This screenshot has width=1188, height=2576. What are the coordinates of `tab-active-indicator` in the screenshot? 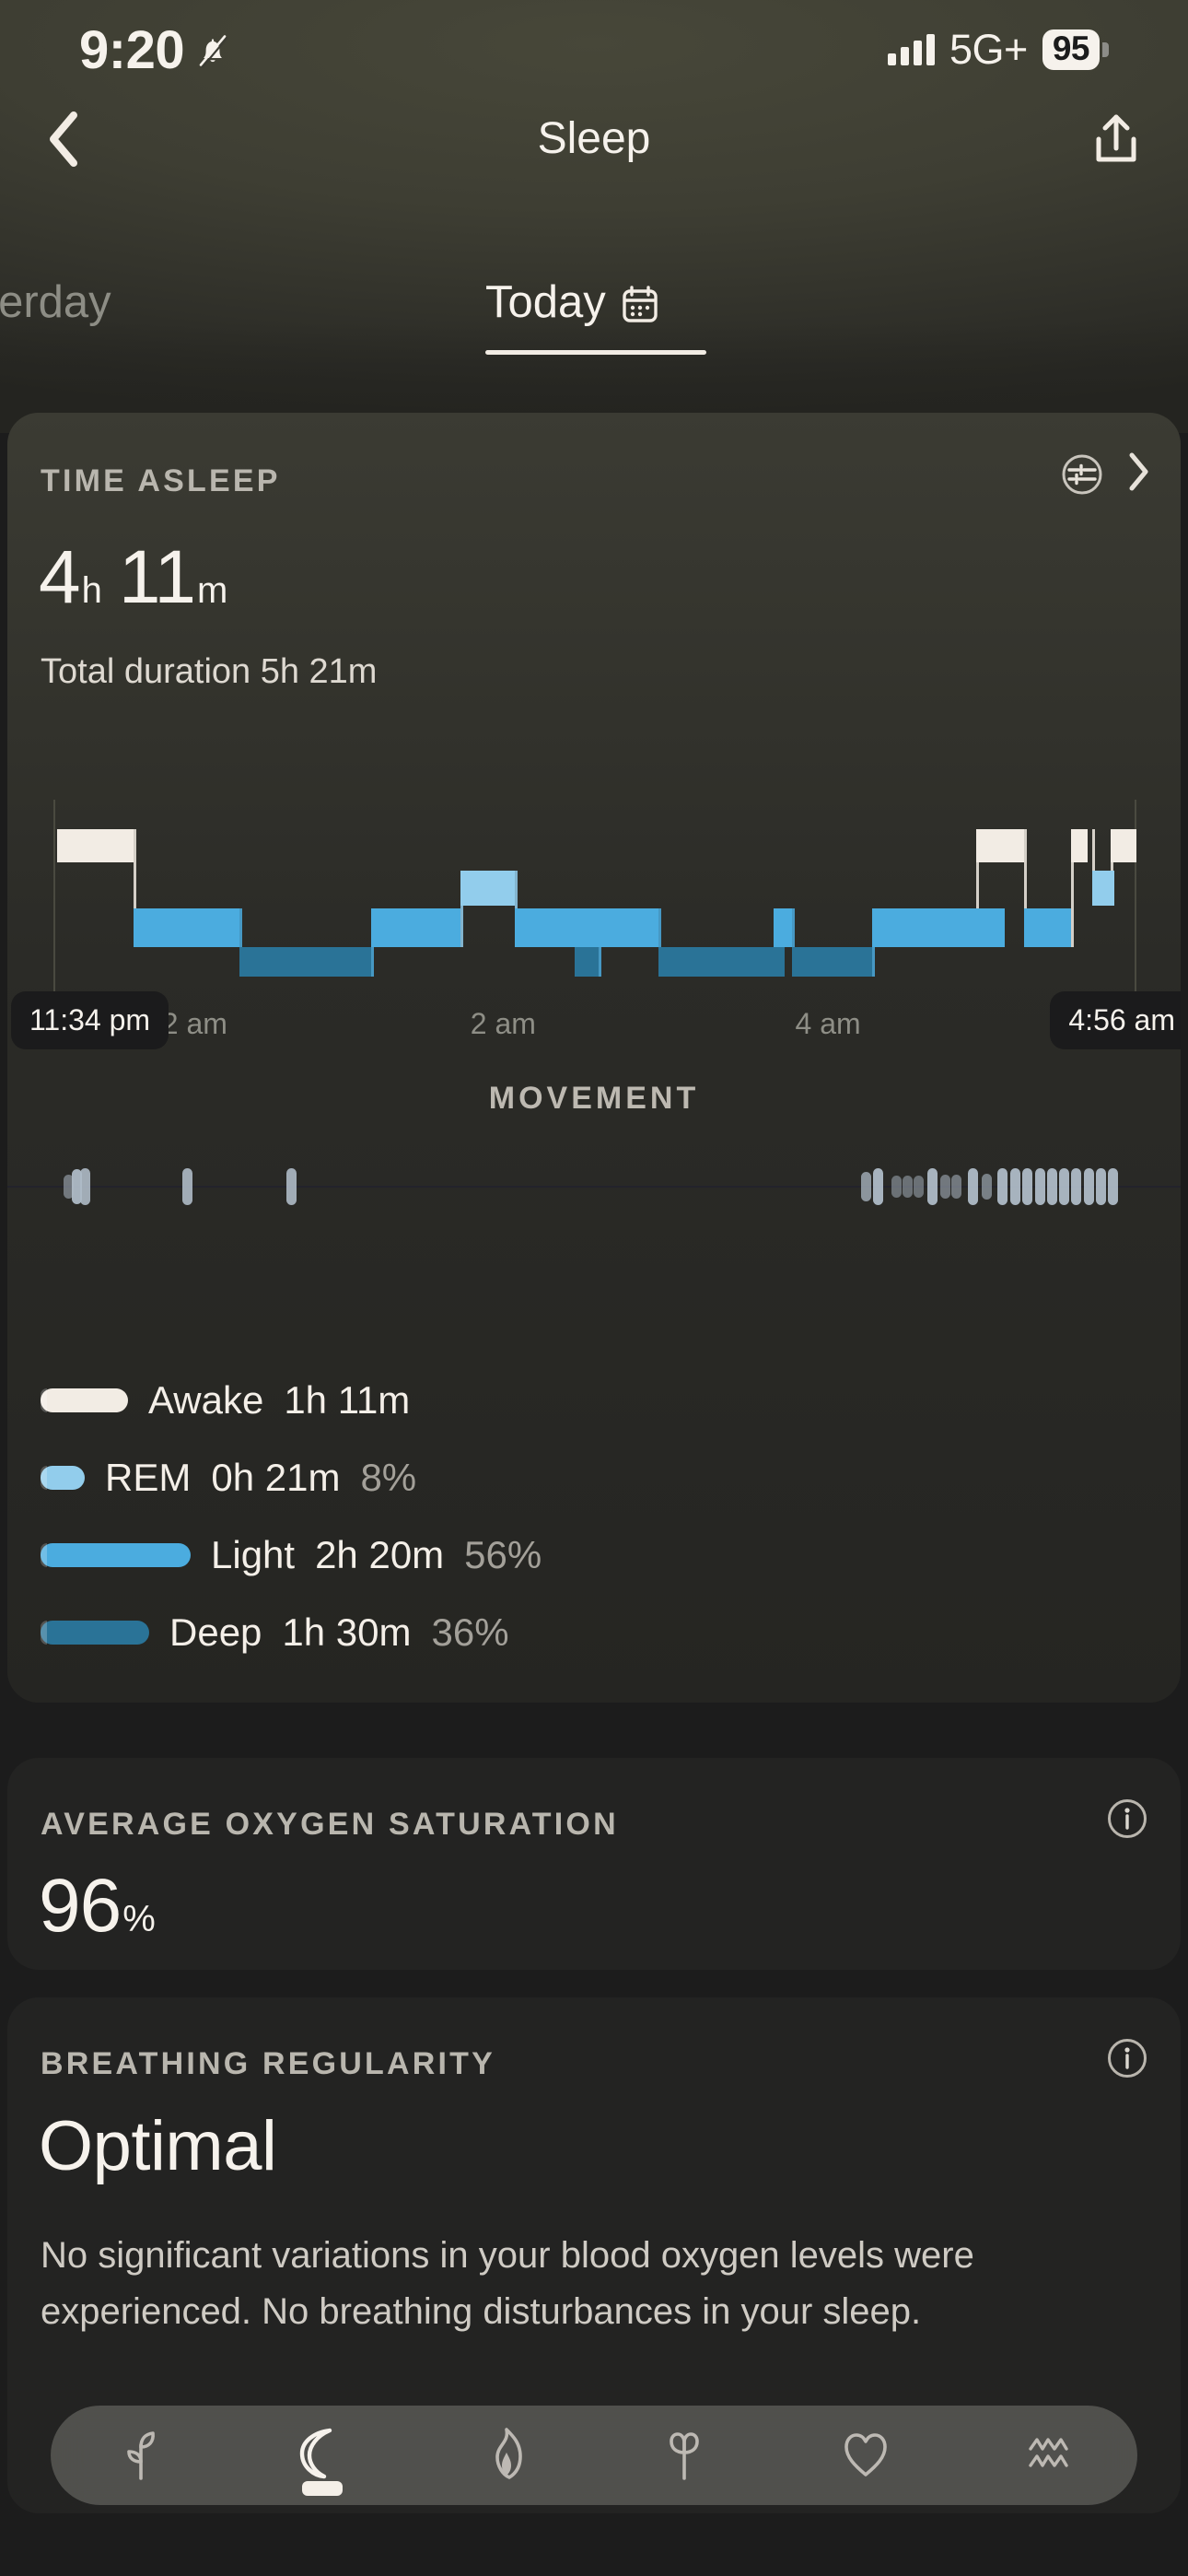 It's located at (322, 2488).